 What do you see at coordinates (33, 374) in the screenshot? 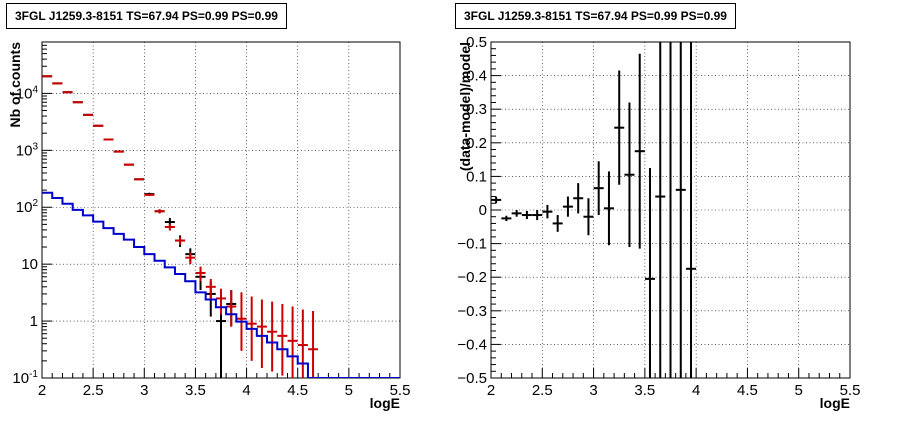
I see `y-tick-label-exponent: -1` at bounding box center [33, 374].